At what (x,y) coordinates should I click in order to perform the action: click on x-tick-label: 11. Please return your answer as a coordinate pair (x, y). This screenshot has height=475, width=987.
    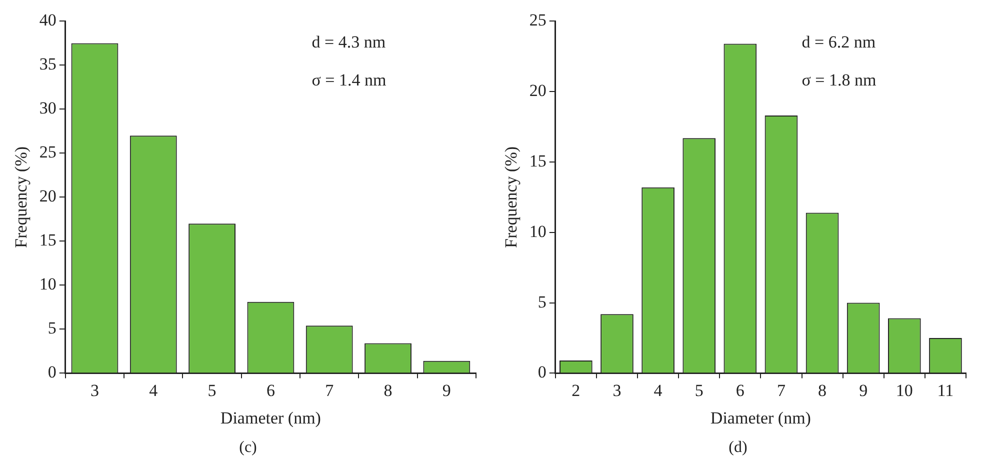
    Looking at the image, I should click on (945, 390).